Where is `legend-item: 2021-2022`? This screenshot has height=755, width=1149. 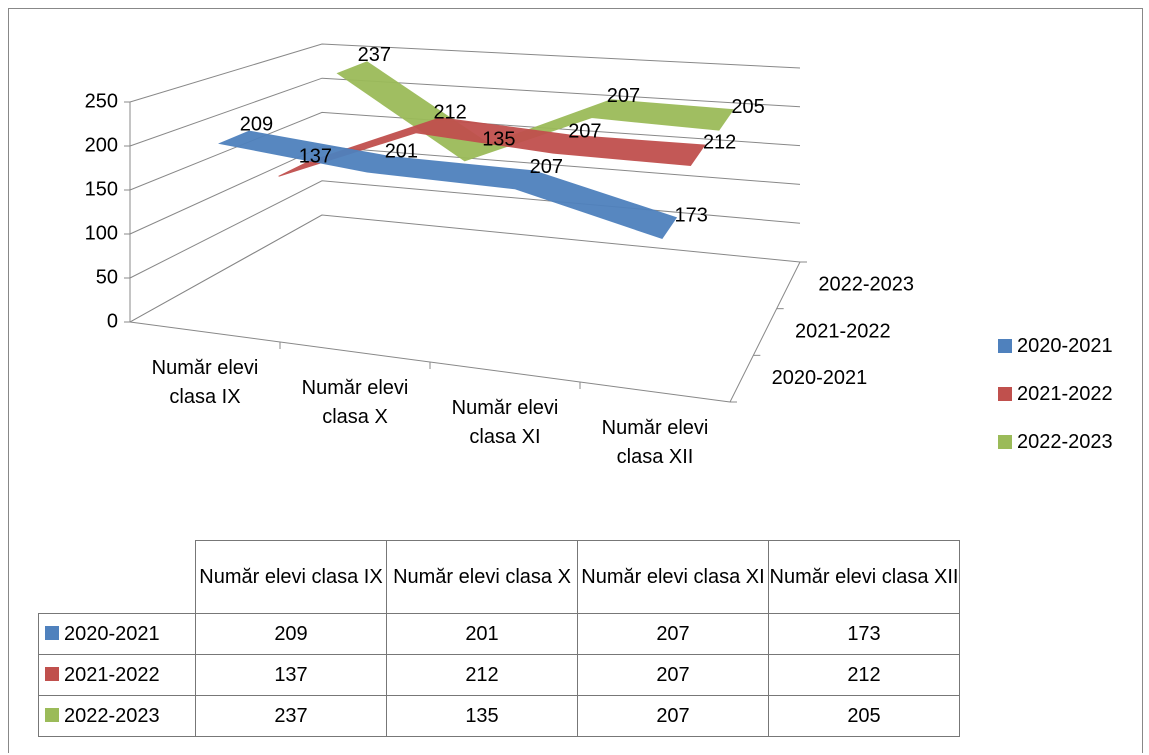 legend-item: 2021-2022 is located at coordinates (1055, 394).